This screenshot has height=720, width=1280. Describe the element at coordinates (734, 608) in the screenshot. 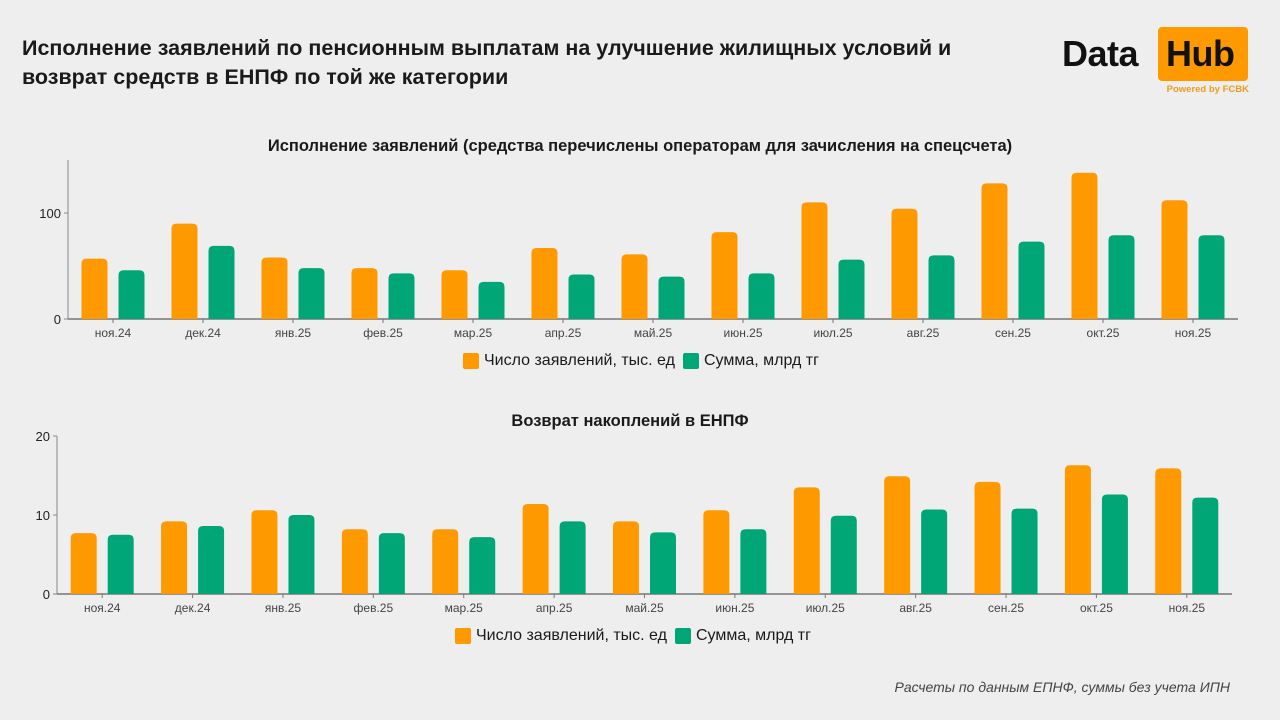

I see `x-tick-label: июн.25` at that location.